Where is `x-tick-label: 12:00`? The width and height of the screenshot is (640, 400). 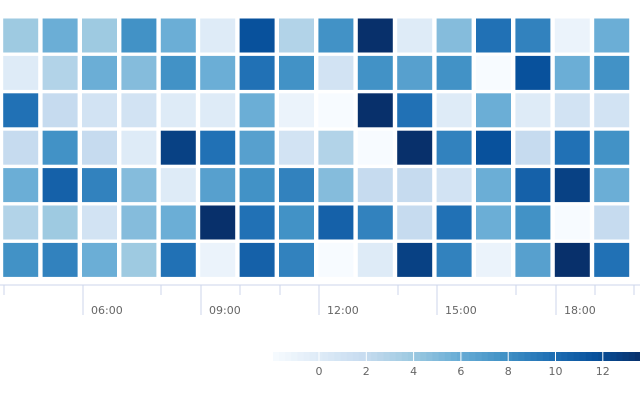
x-tick-label: 12:00 is located at coordinates (343, 310).